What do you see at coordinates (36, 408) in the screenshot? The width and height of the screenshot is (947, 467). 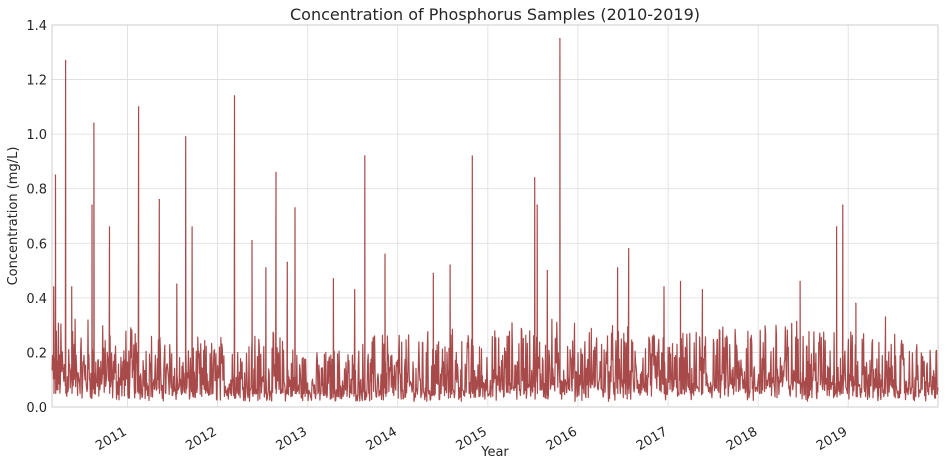 I see `y-tick-label: 0.0` at bounding box center [36, 408].